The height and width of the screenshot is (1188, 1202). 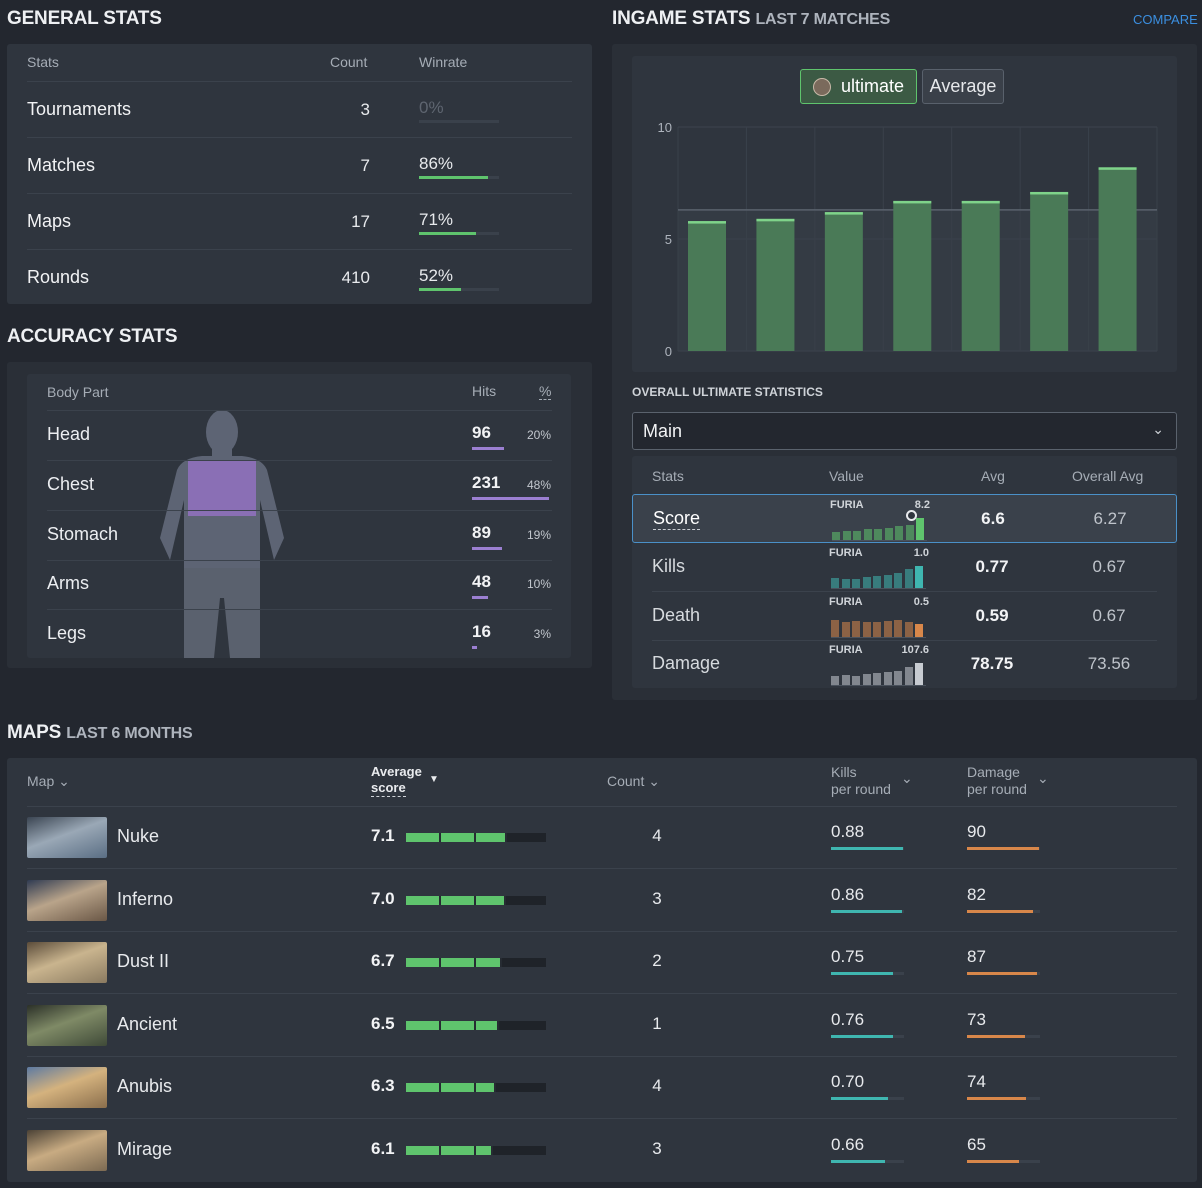 What do you see at coordinates (360, 221) in the screenshot?
I see `general-row-count: 17` at bounding box center [360, 221].